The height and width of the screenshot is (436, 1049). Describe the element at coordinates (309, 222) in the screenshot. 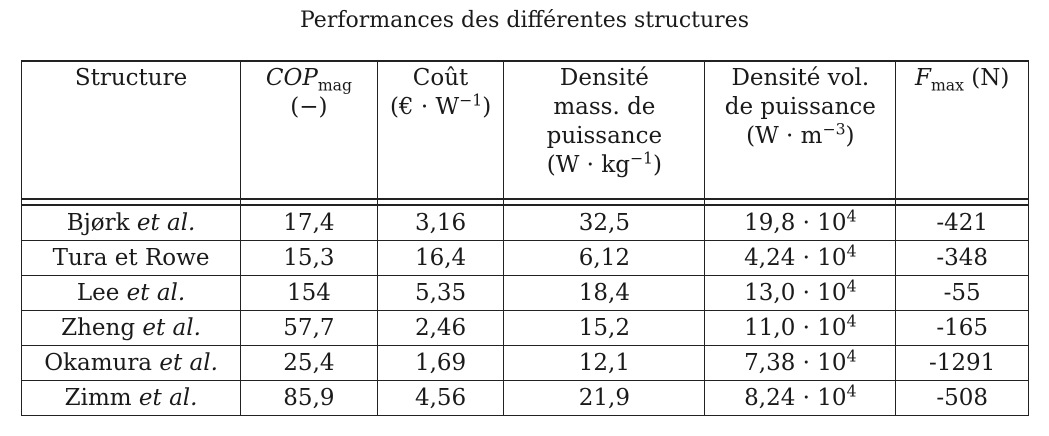

I see `cell-cop: 17,4` at that location.